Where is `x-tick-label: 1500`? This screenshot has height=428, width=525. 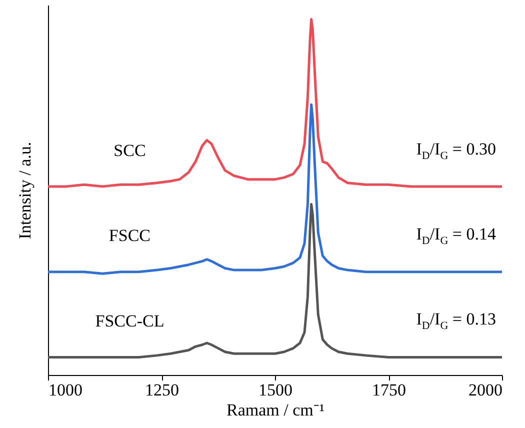
x-tick-label: 1500 is located at coordinates (275, 390).